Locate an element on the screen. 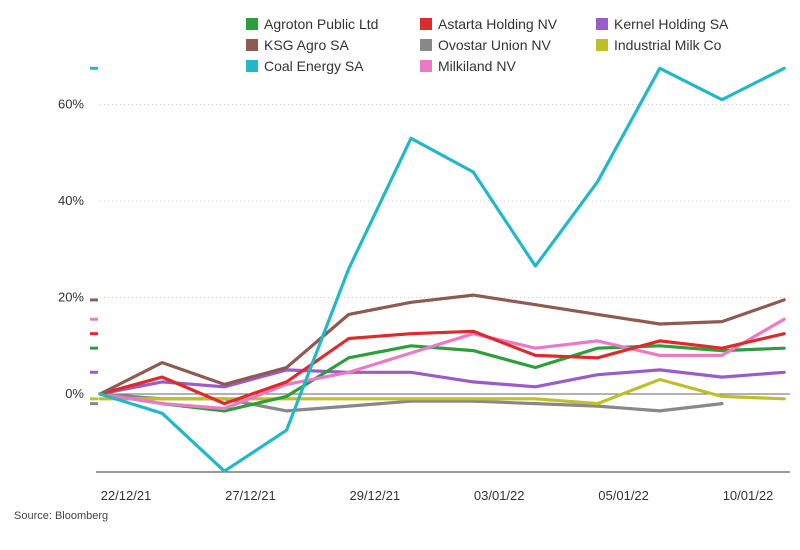 The image size is (800, 550). y-tick-label: 20% is located at coordinates (71, 297).